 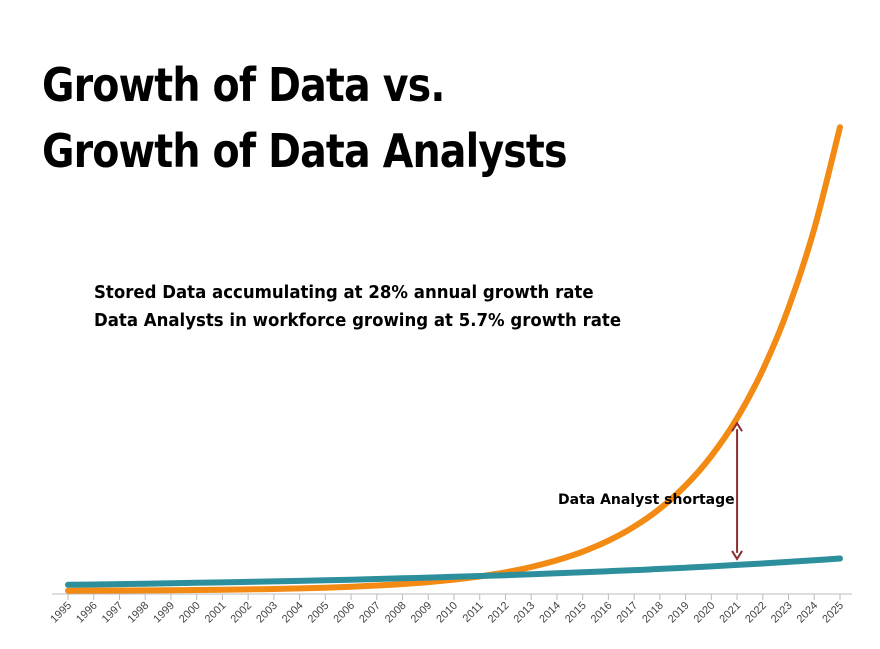 I want to click on x-tick-label-1998: 1998, so click(x=139, y=613).